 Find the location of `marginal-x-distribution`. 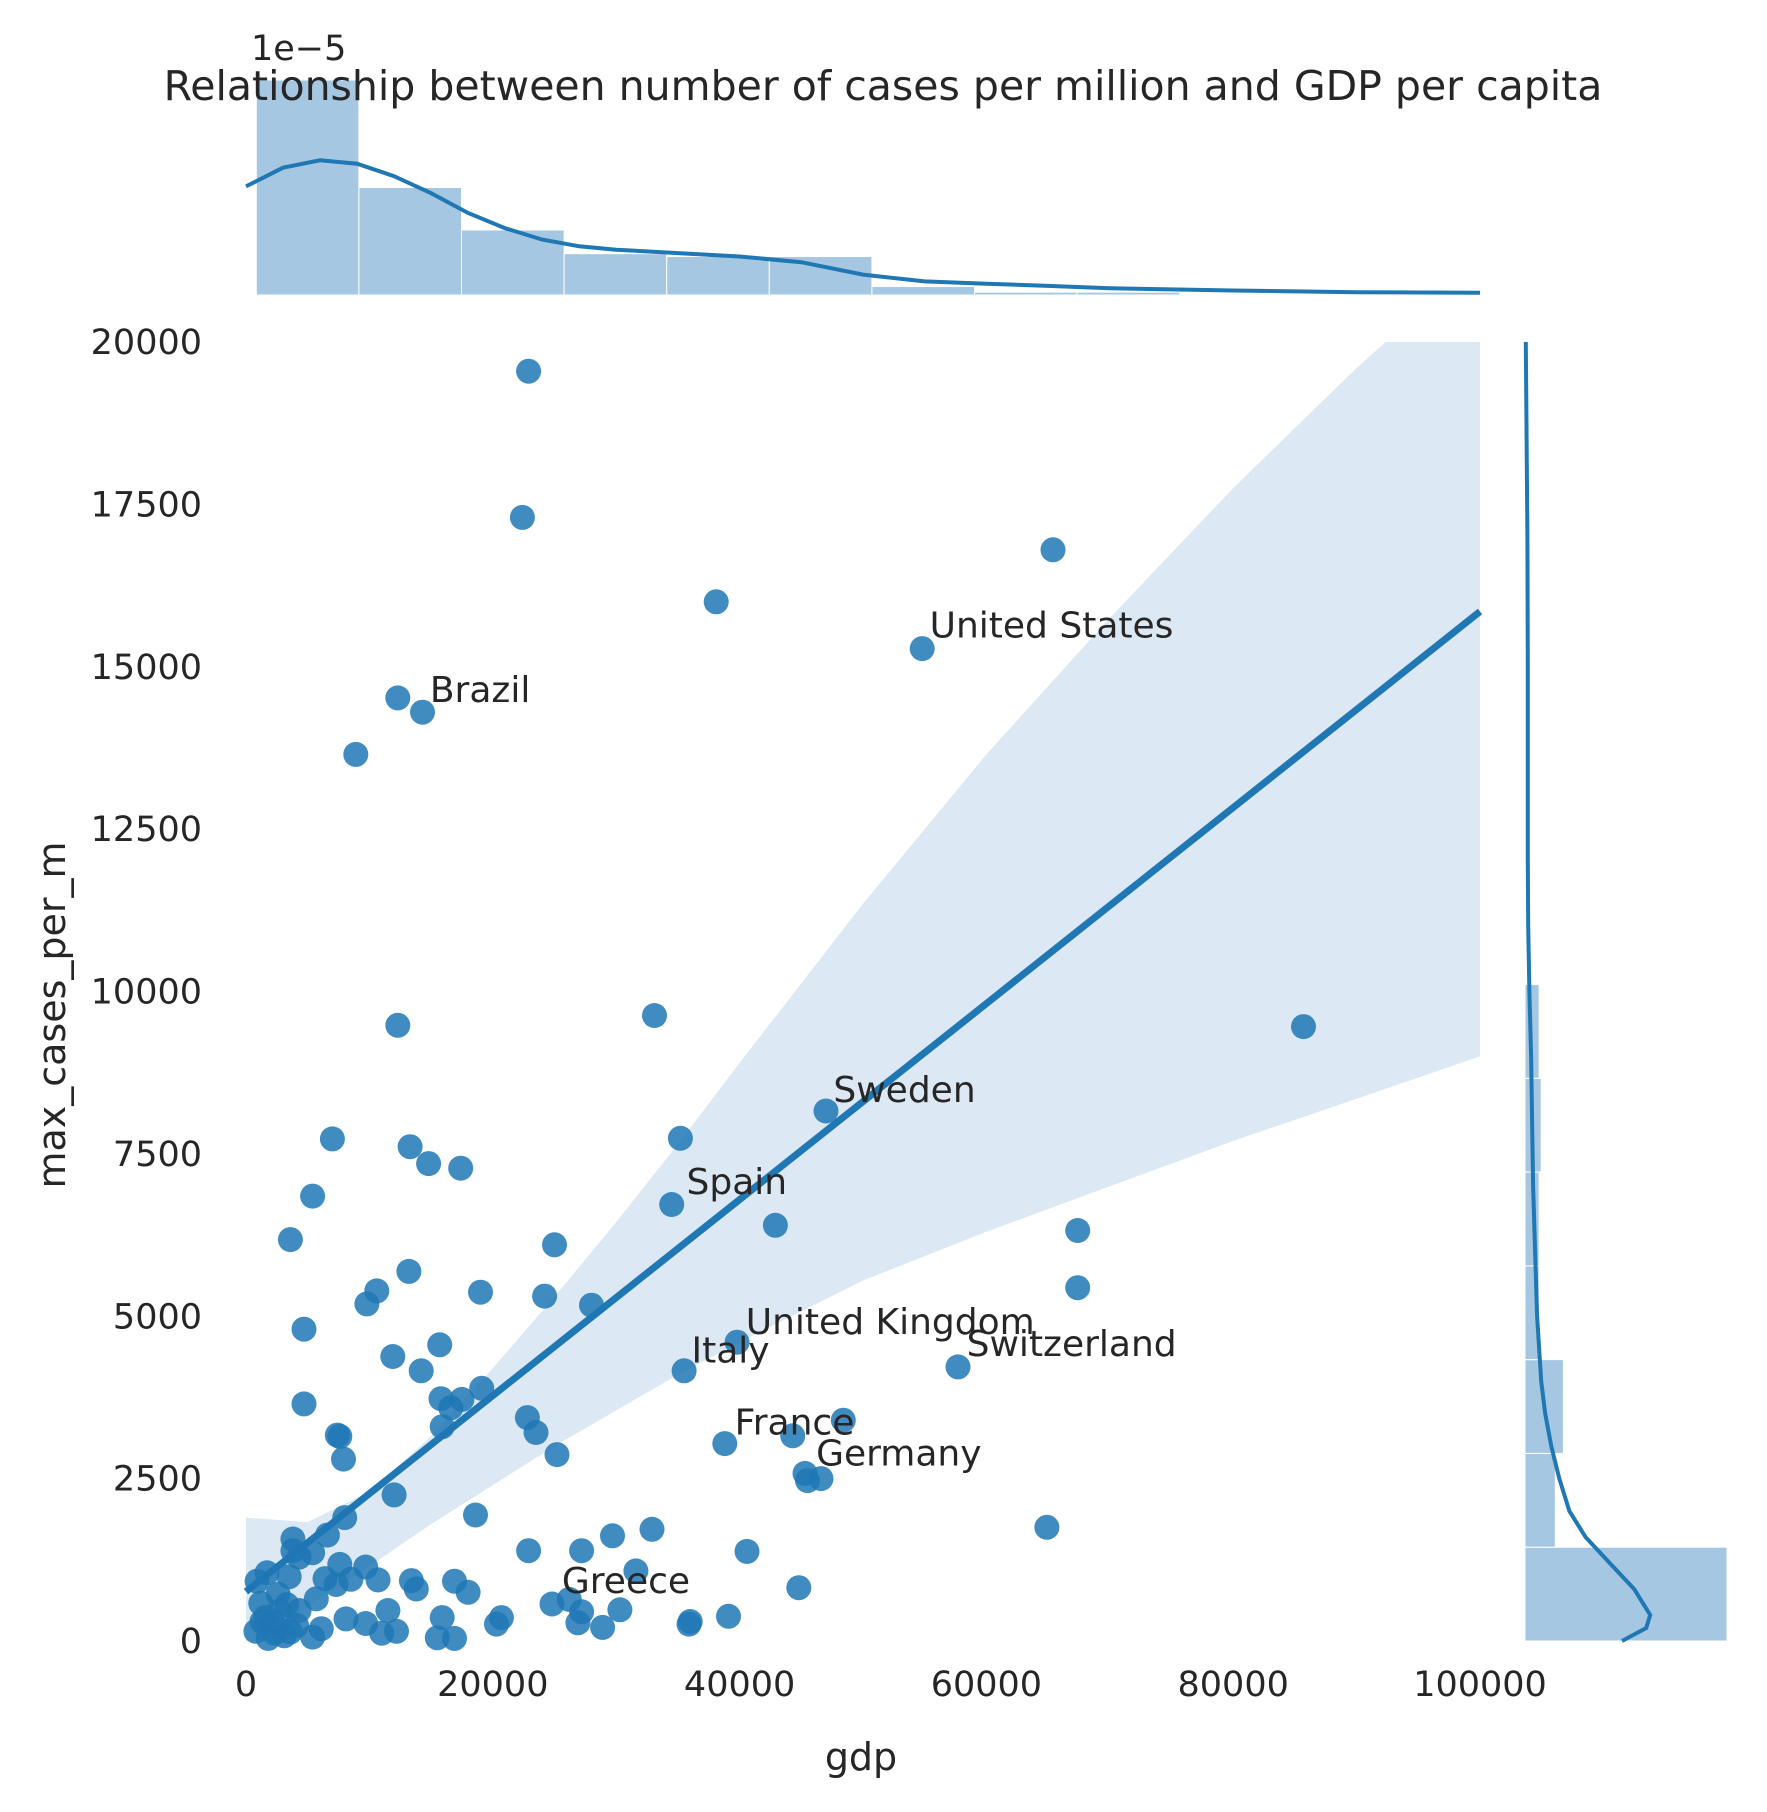

marginal-x-distribution is located at coordinates (863, 187).